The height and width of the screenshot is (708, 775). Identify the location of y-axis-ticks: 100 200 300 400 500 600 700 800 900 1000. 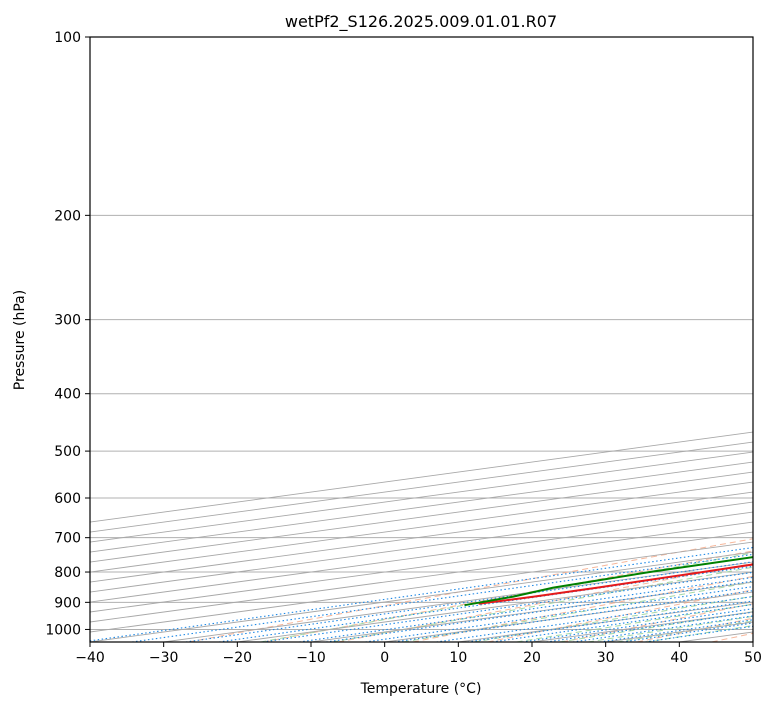
(67, 334).